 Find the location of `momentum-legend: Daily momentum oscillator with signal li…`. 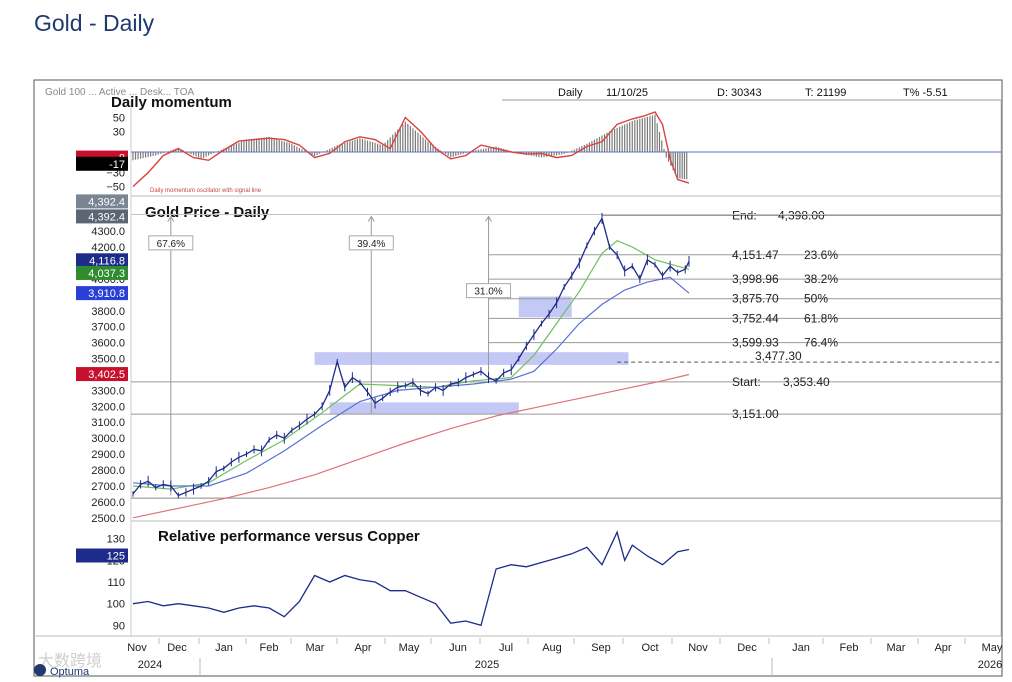

momentum-legend: Daily momentum oscillator with signal li… is located at coordinates (206, 191).